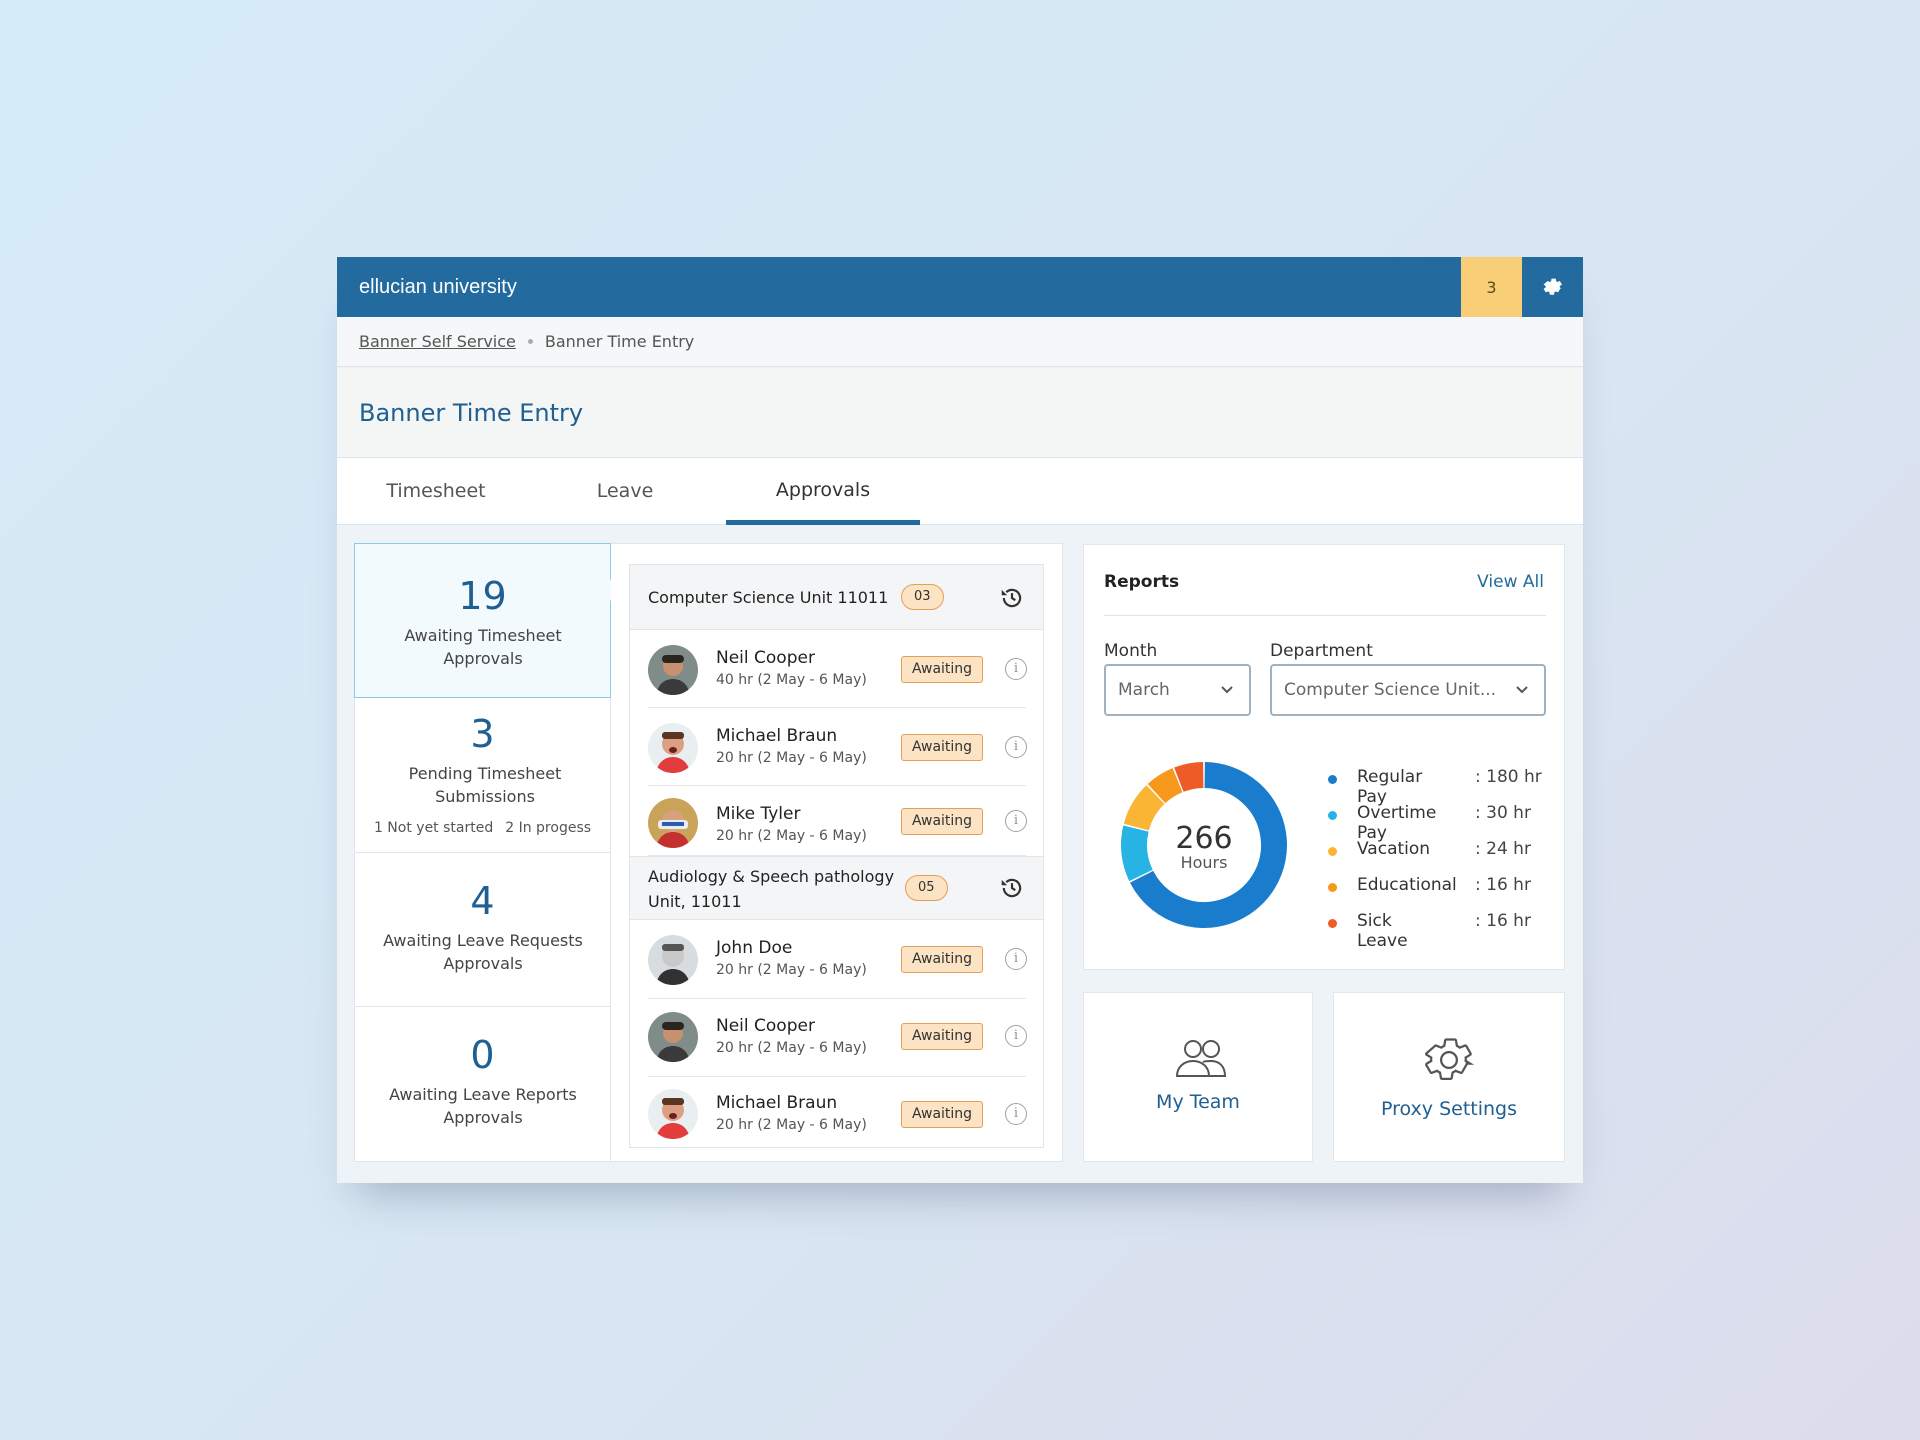  Describe the element at coordinates (1198, 1102) in the screenshot. I see `my-team-label: My Team` at that location.